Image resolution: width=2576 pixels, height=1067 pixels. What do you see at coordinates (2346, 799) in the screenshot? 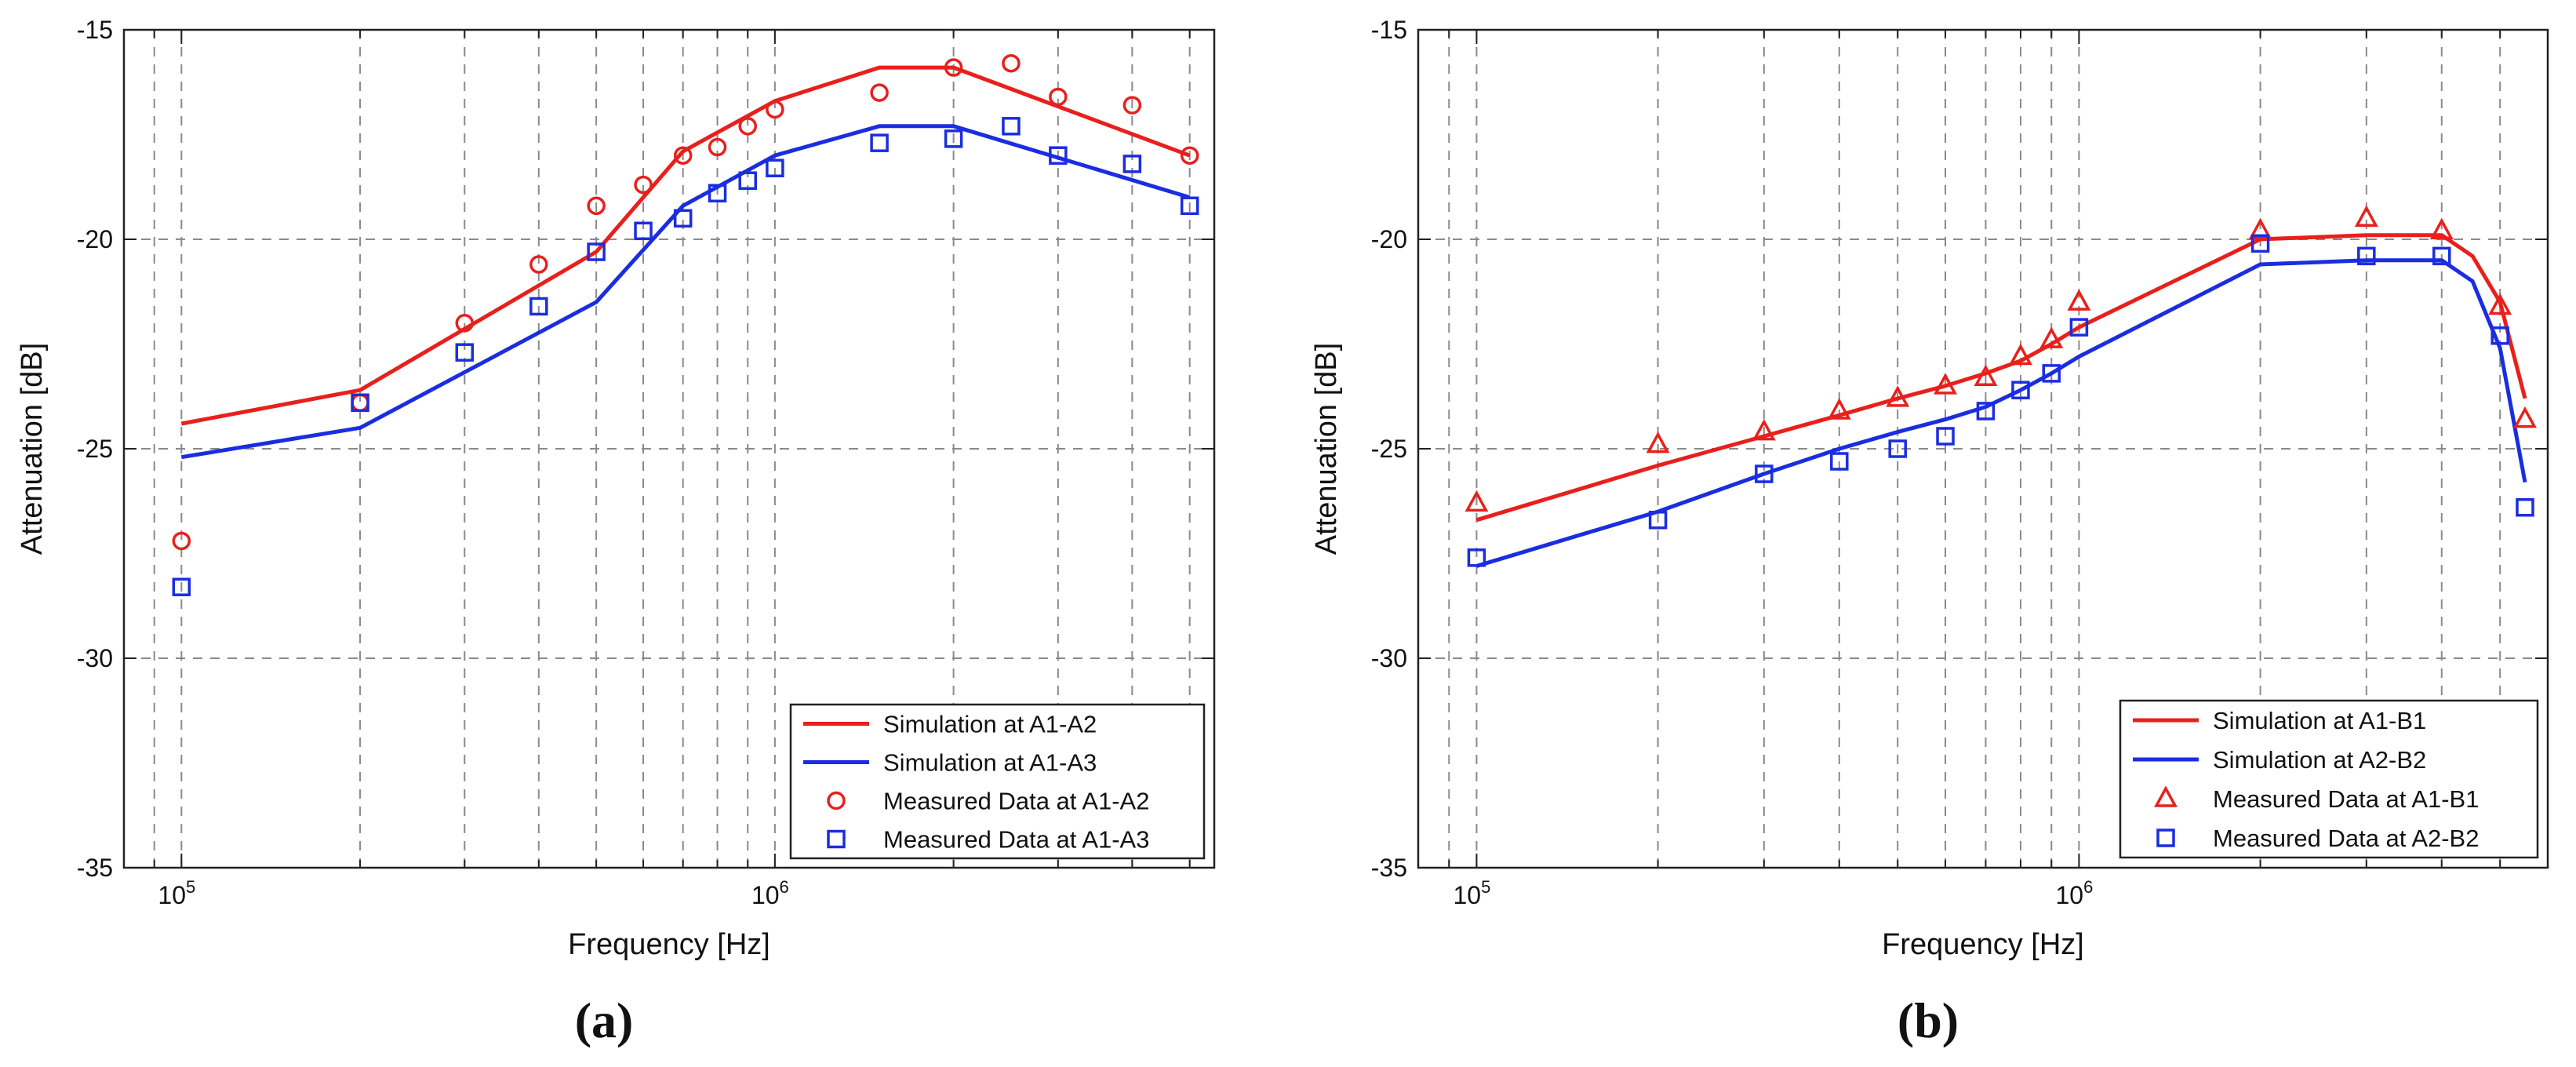
I see `legend-label: Measured Data at A1-B1` at bounding box center [2346, 799].